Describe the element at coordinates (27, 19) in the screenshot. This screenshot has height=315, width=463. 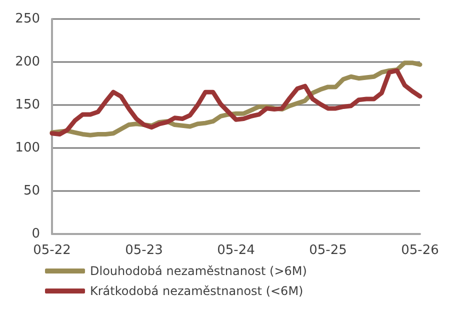
I see `y-tick-label: 250` at that location.